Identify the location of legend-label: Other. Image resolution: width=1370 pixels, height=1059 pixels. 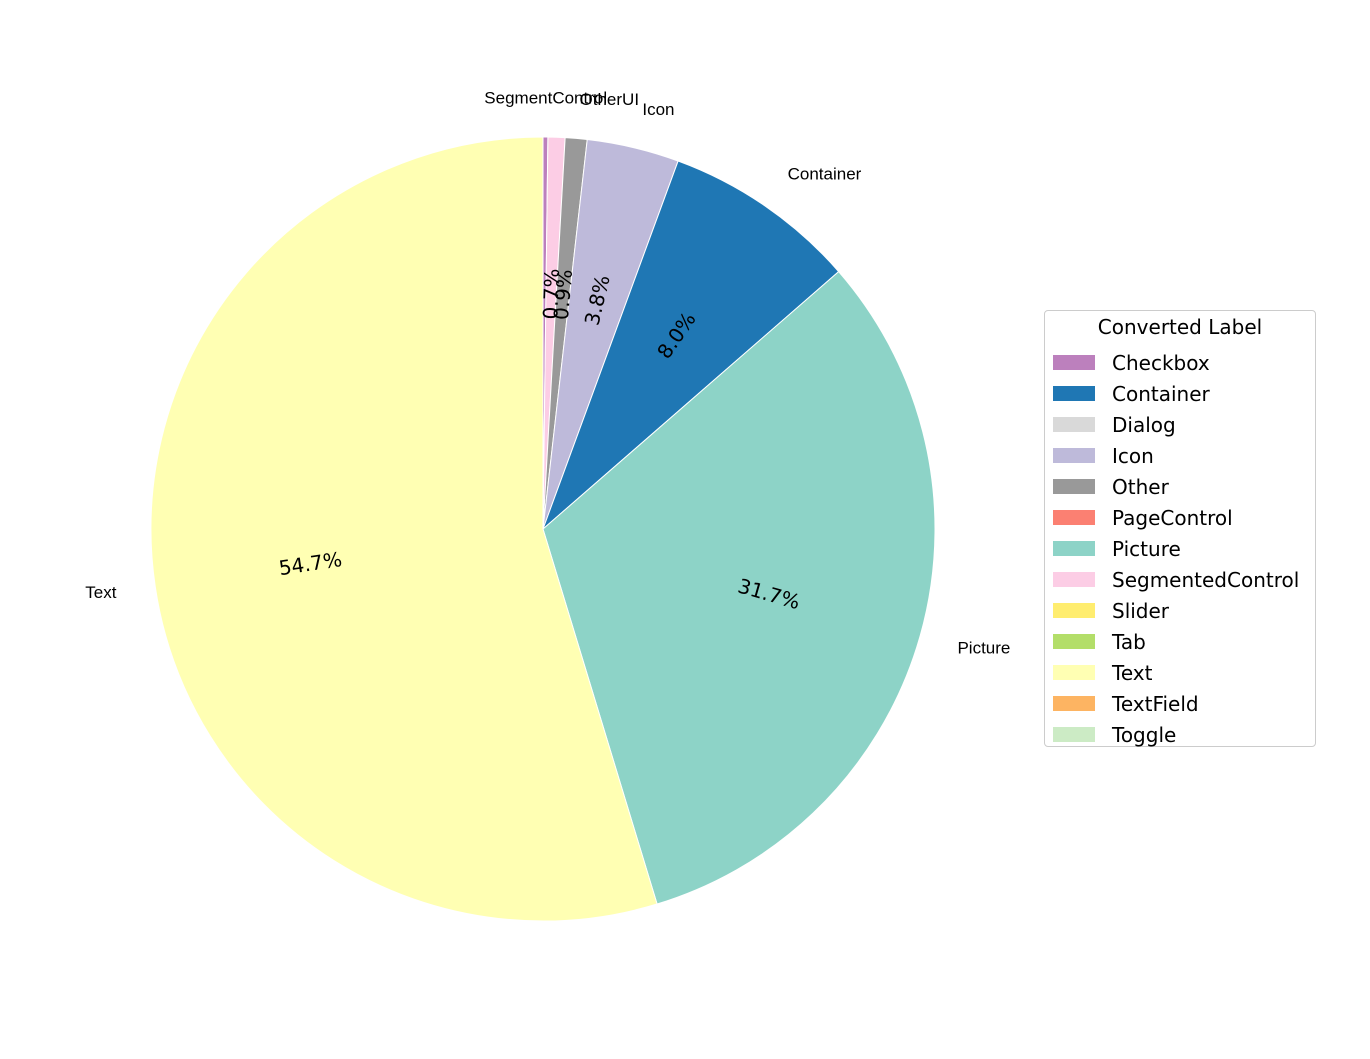
(1140, 486).